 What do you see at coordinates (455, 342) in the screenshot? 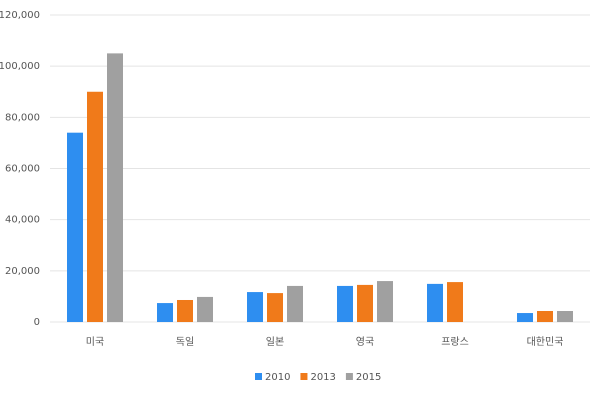
I see `x-tick-label: 프랑스` at bounding box center [455, 342].